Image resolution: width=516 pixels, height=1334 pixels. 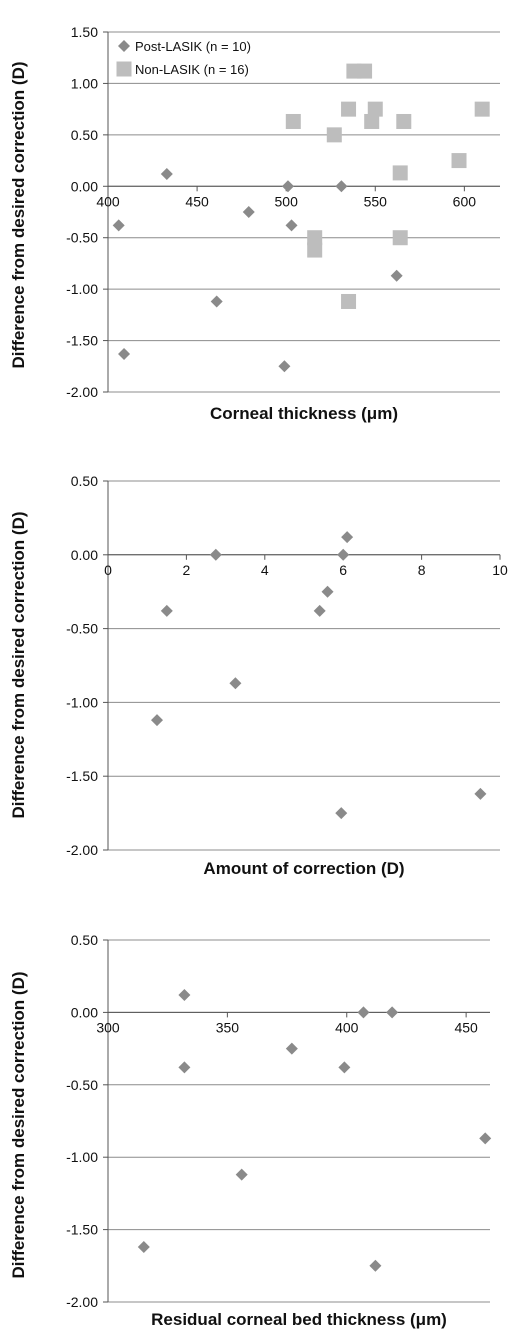 I want to click on legend-label: Post-LASIK (n = 10), so click(x=193, y=46).